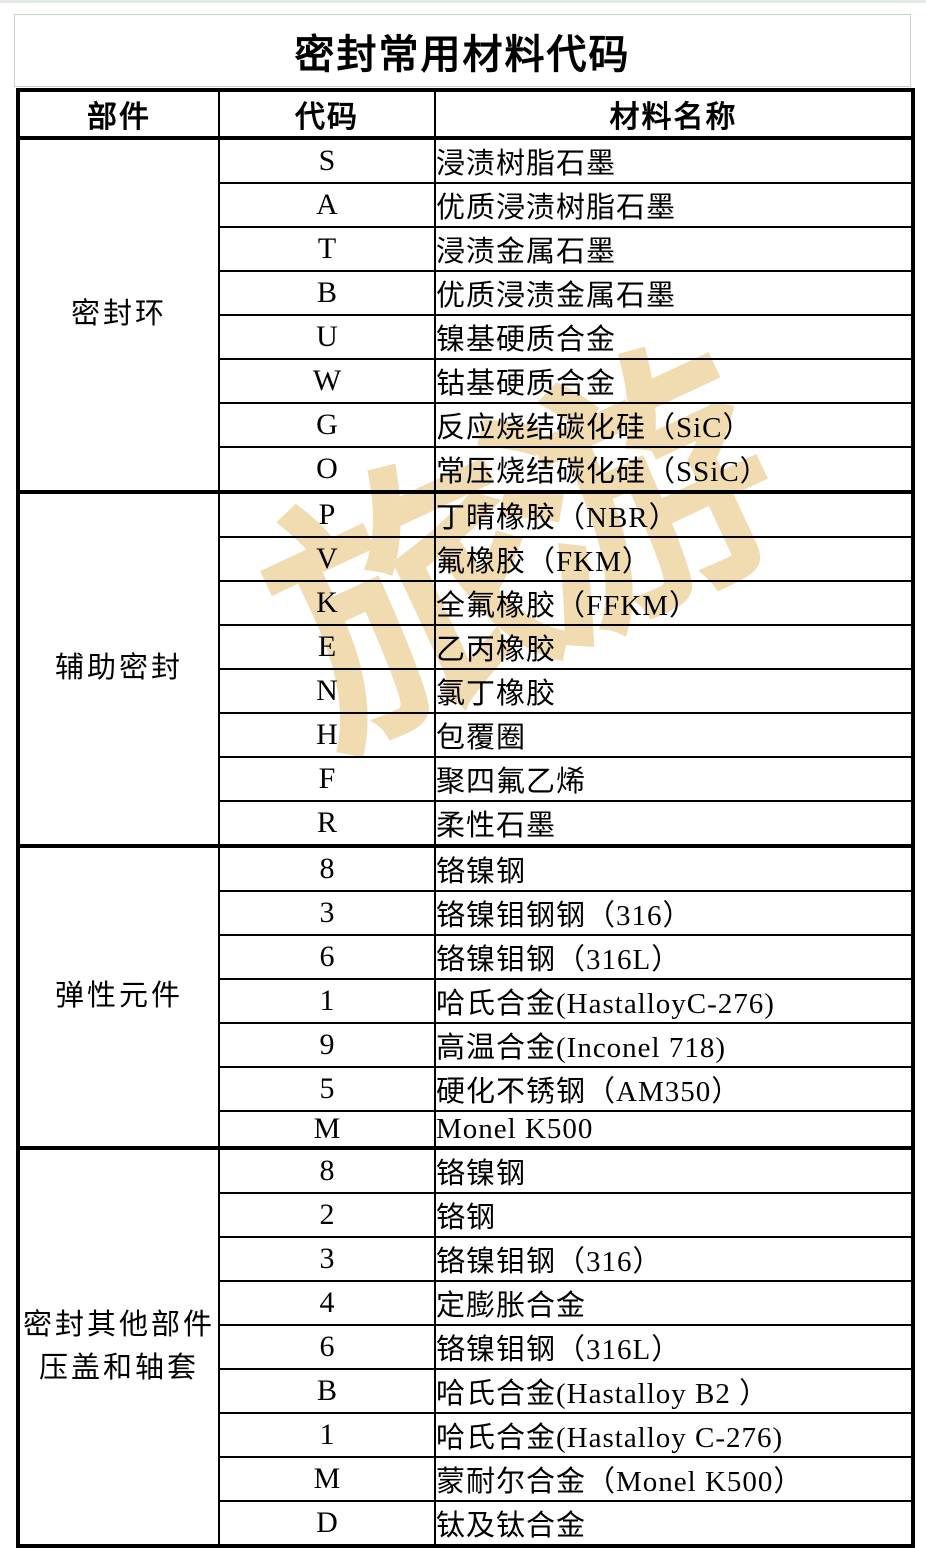 The image size is (926, 1548). I want to click on code-cell: V, so click(327, 559).